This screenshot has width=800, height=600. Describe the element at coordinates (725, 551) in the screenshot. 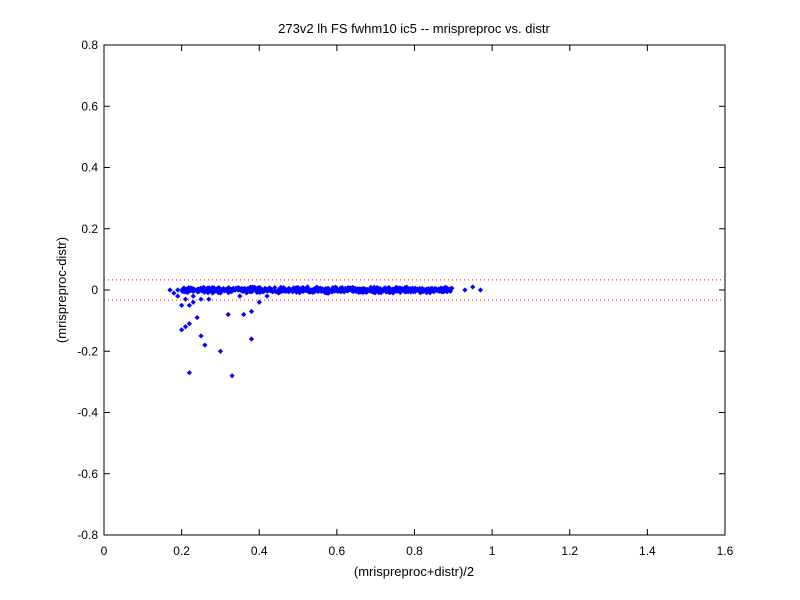

I see `x-tick-label: 1.6` at that location.